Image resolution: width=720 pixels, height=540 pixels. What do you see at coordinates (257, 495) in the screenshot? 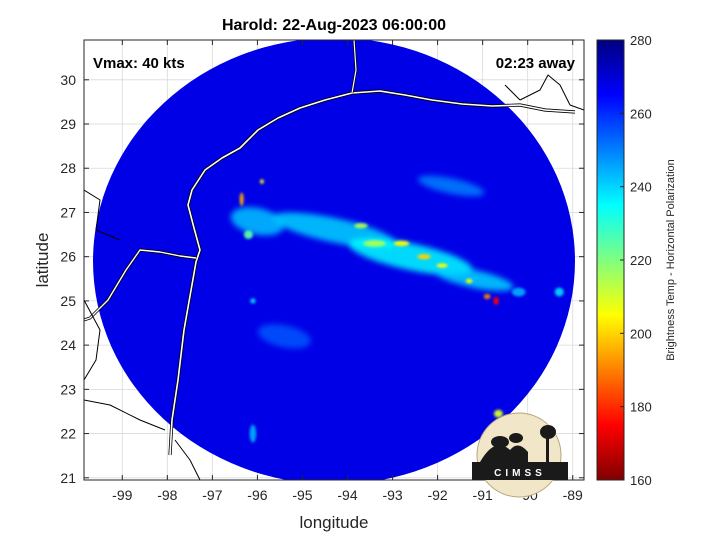
I see `x-tick-label: -96` at bounding box center [257, 495].